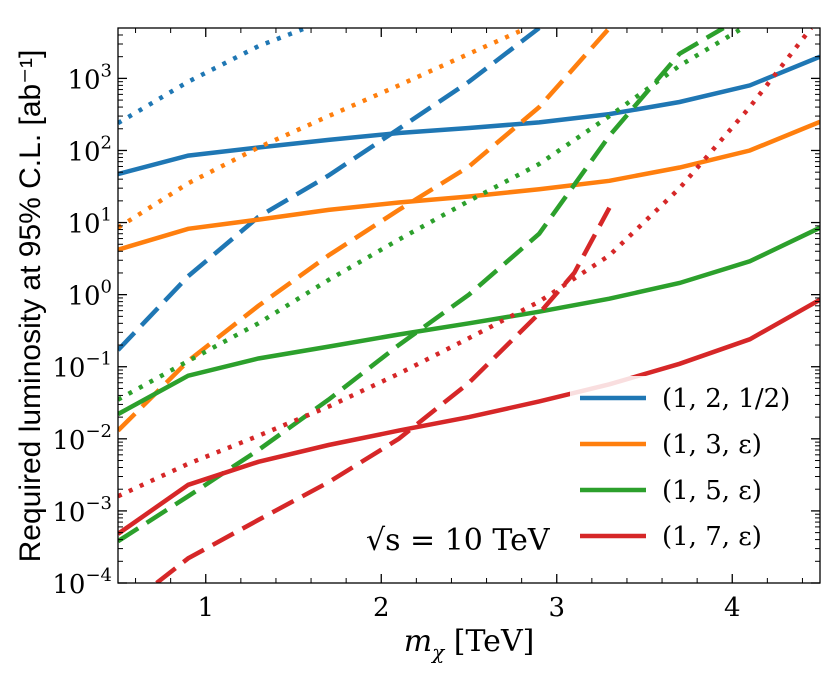 Image resolution: width=831 pixels, height=676 pixels. Describe the element at coordinates (89, 77) in the screenshot. I see `y-tick-label: 10³` at that location.